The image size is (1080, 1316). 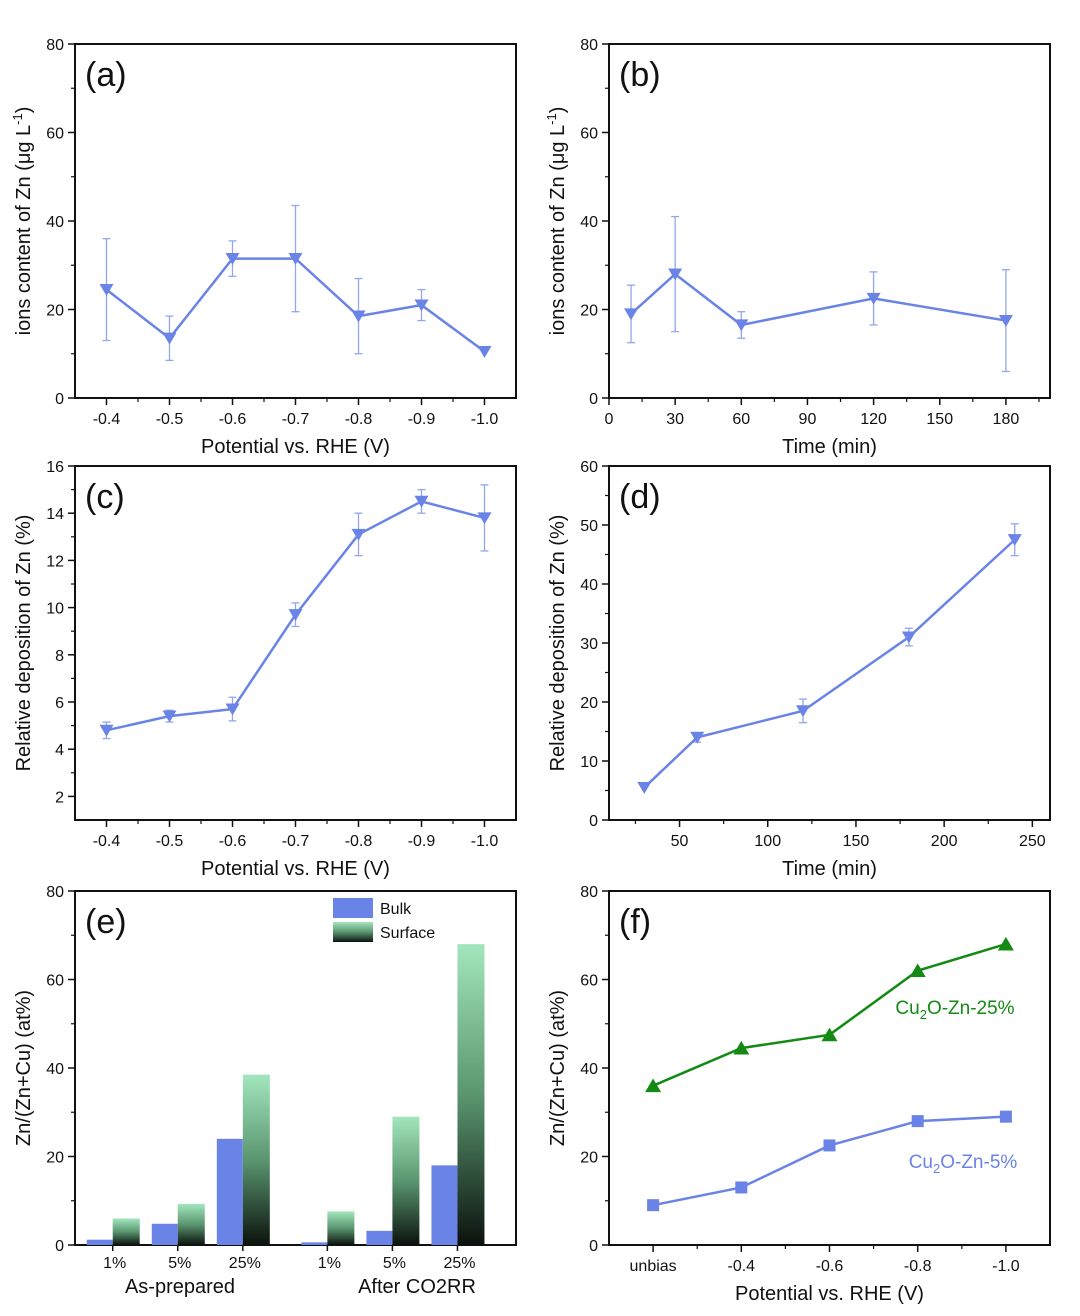 What do you see at coordinates (963, 1164) in the screenshot?
I see `series-label: Cu2O-Zn-5%` at bounding box center [963, 1164].